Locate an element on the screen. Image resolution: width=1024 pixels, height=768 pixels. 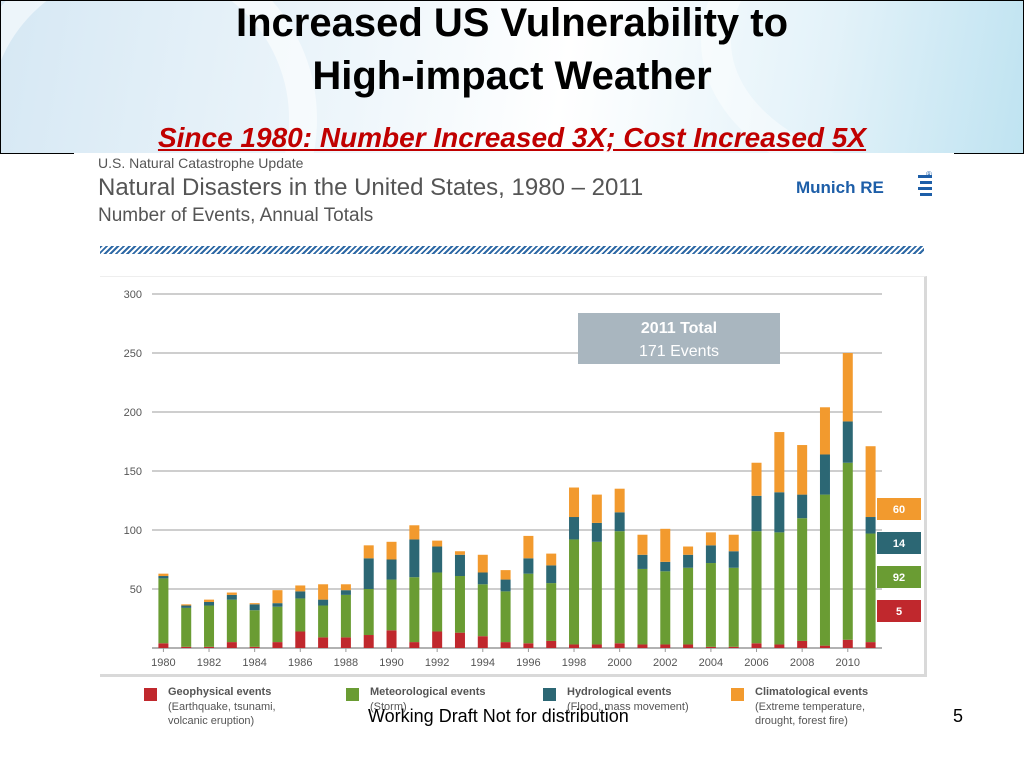
chart-subtitle: Number of Events, Annual Totals is located at coordinates (236, 215).